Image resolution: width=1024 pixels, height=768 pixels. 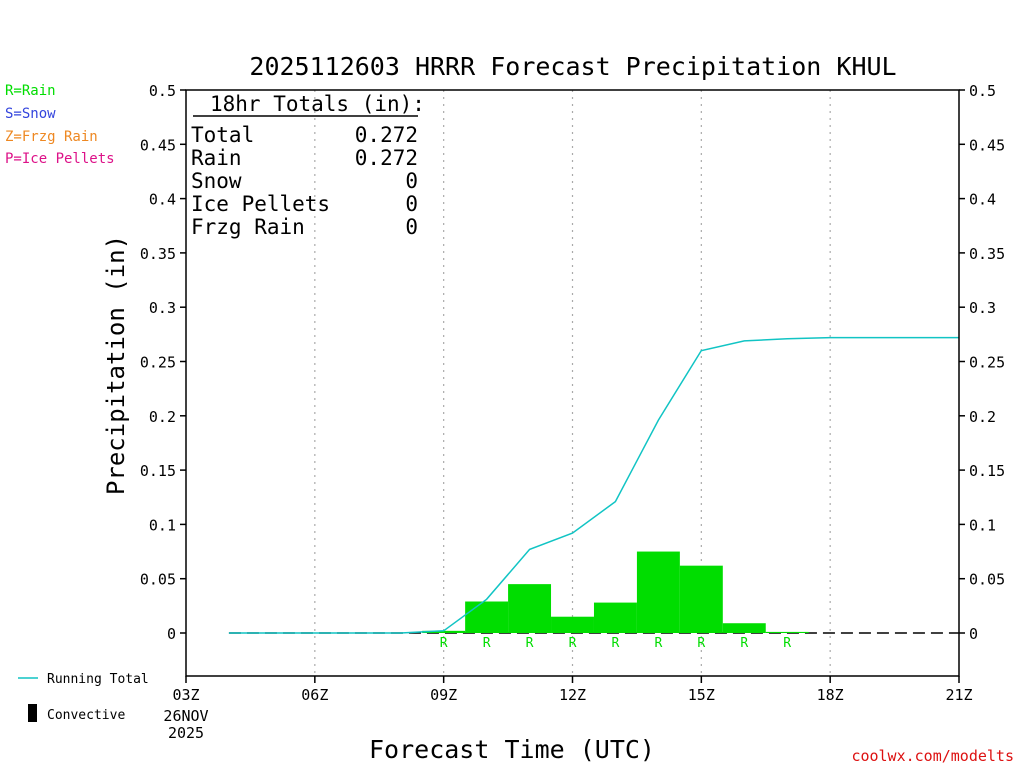 What do you see at coordinates (701, 695) in the screenshot?
I see `x-tick-label-15Z: 15Z` at bounding box center [701, 695].